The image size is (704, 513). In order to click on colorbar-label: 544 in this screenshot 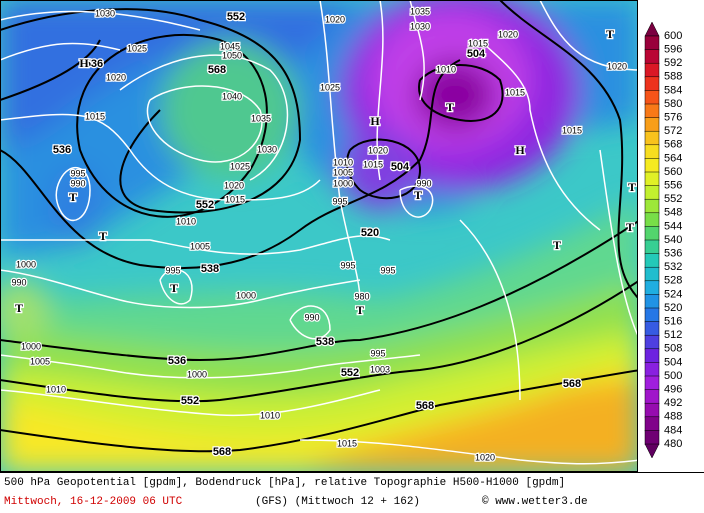, I will do `click(673, 226)`.